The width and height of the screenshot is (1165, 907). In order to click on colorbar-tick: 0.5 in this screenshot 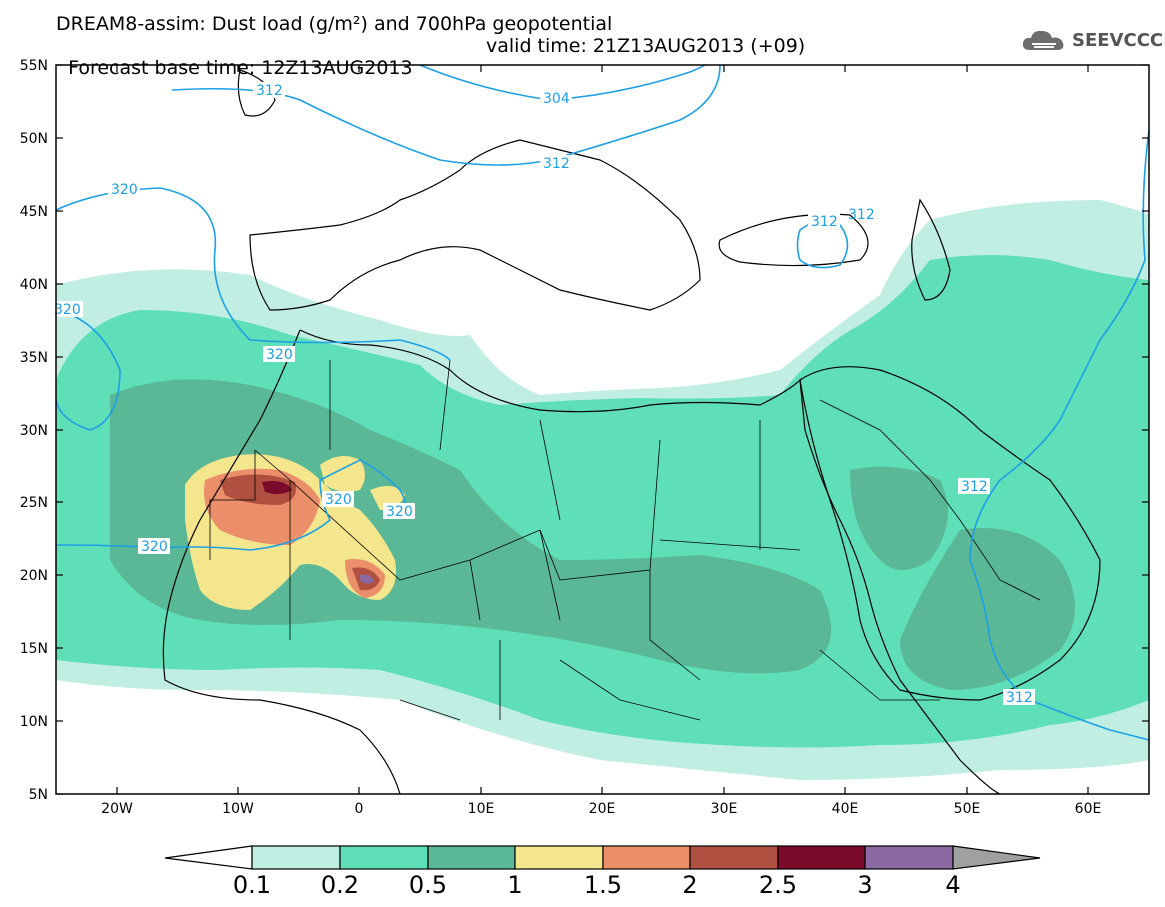, I will do `click(428, 885)`.